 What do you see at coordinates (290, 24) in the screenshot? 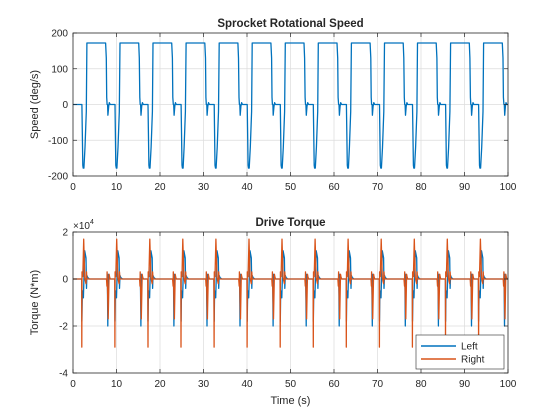
I see `speed-chart-title: Sprocket Rotational Speed` at bounding box center [290, 24].